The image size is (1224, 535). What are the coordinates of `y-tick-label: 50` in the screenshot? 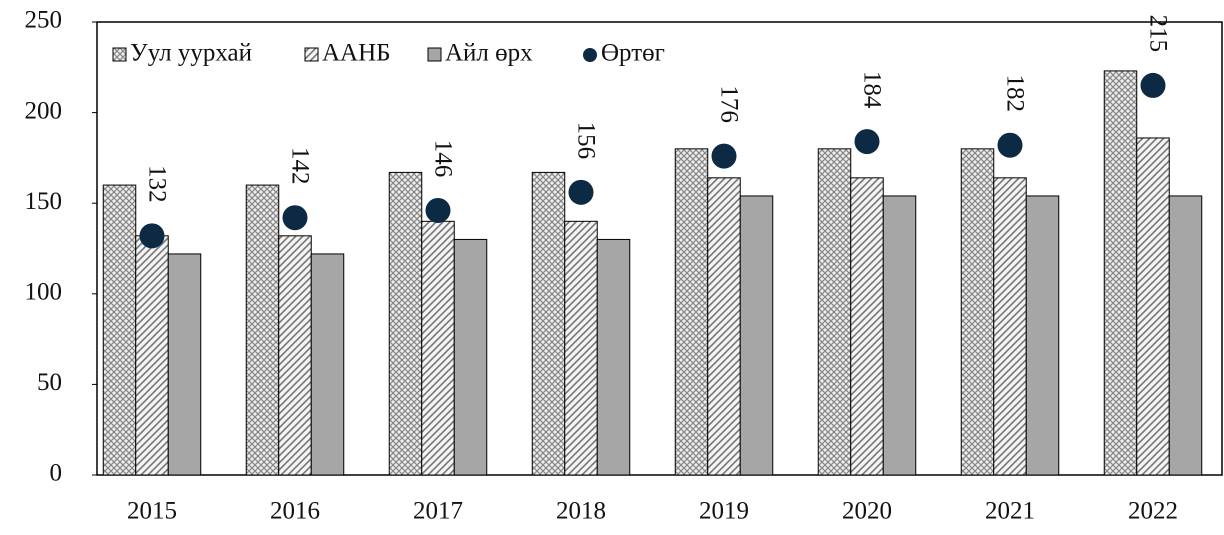 It's located at (49, 382).